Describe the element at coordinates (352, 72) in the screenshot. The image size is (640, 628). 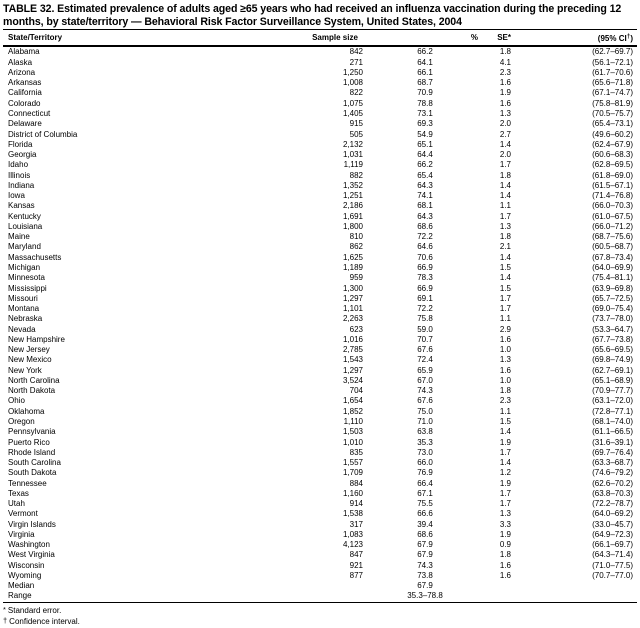
I see `cell-sample-size: 1,250` at that location.